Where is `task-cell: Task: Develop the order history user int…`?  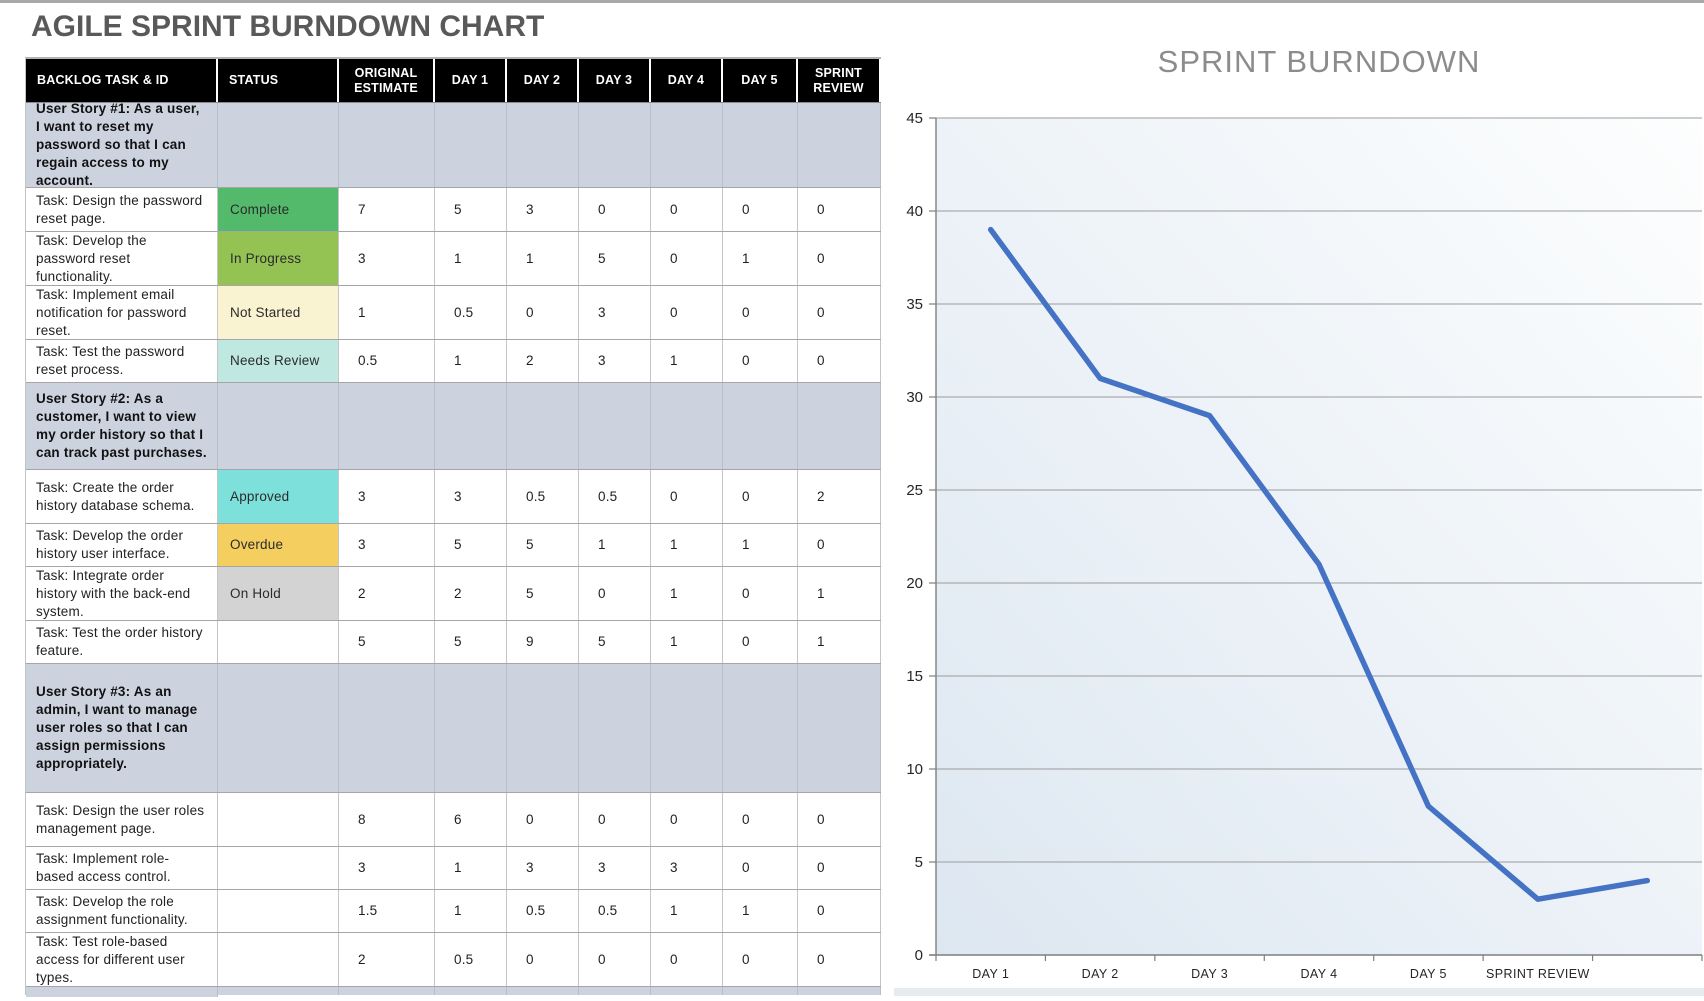
task-cell: Task: Develop the order history user int… is located at coordinates (122, 545).